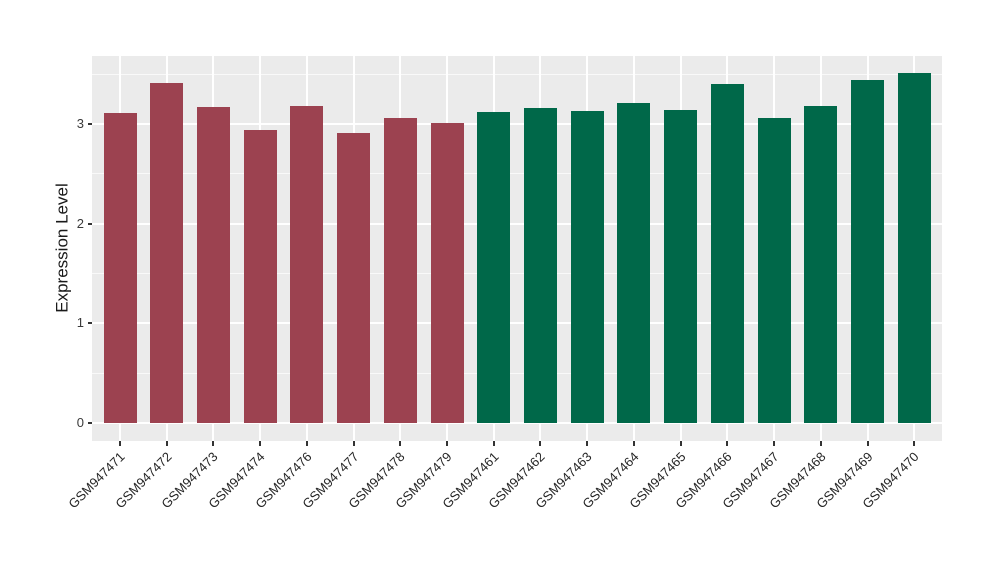 Image resolution: width=1000 pixels, height=580 pixels. I want to click on bar-GSM947472, so click(167, 253).